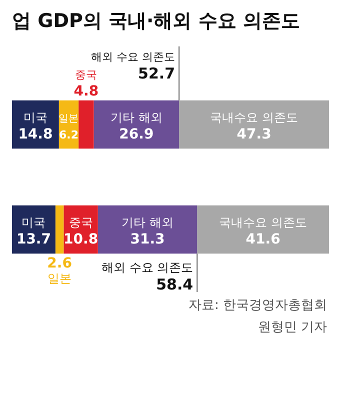 Image resolution: width=341 pixels, height=400 pixels. What do you see at coordinates (254, 117) in the screenshot?
I see `series-label: 국내수요 의존도` at bounding box center [254, 117].